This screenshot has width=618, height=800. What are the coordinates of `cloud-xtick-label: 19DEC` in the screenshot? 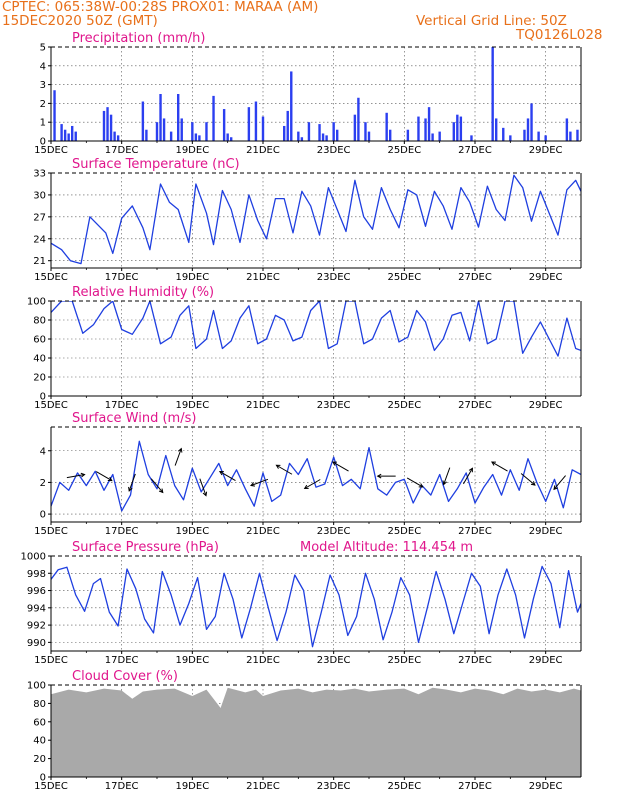 It's located at (192, 786).